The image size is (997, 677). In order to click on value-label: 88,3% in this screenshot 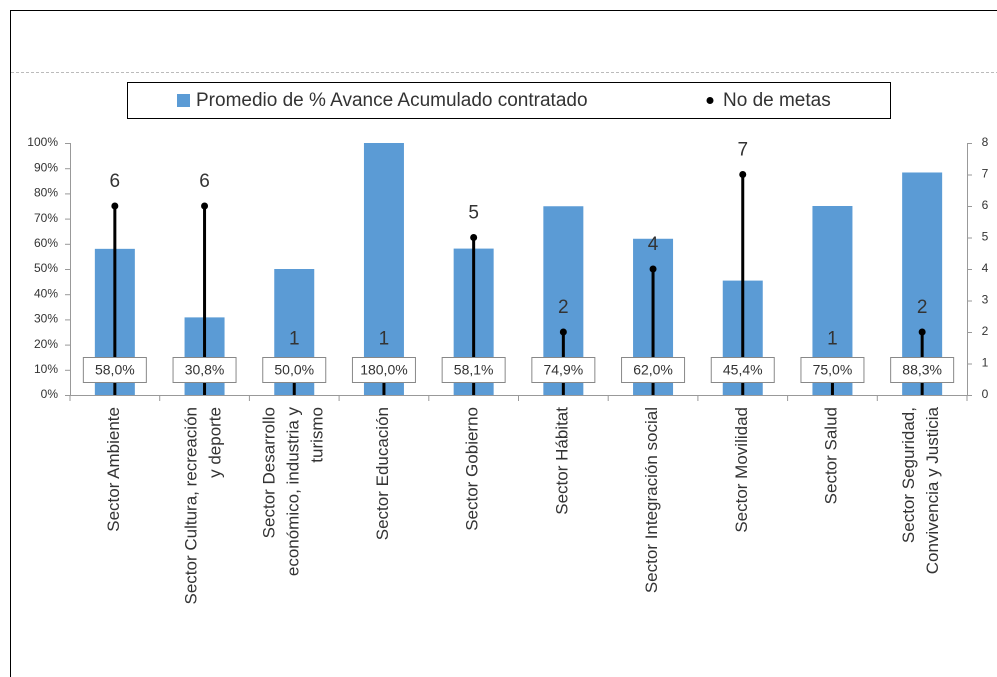, I will do `click(922, 370)`.